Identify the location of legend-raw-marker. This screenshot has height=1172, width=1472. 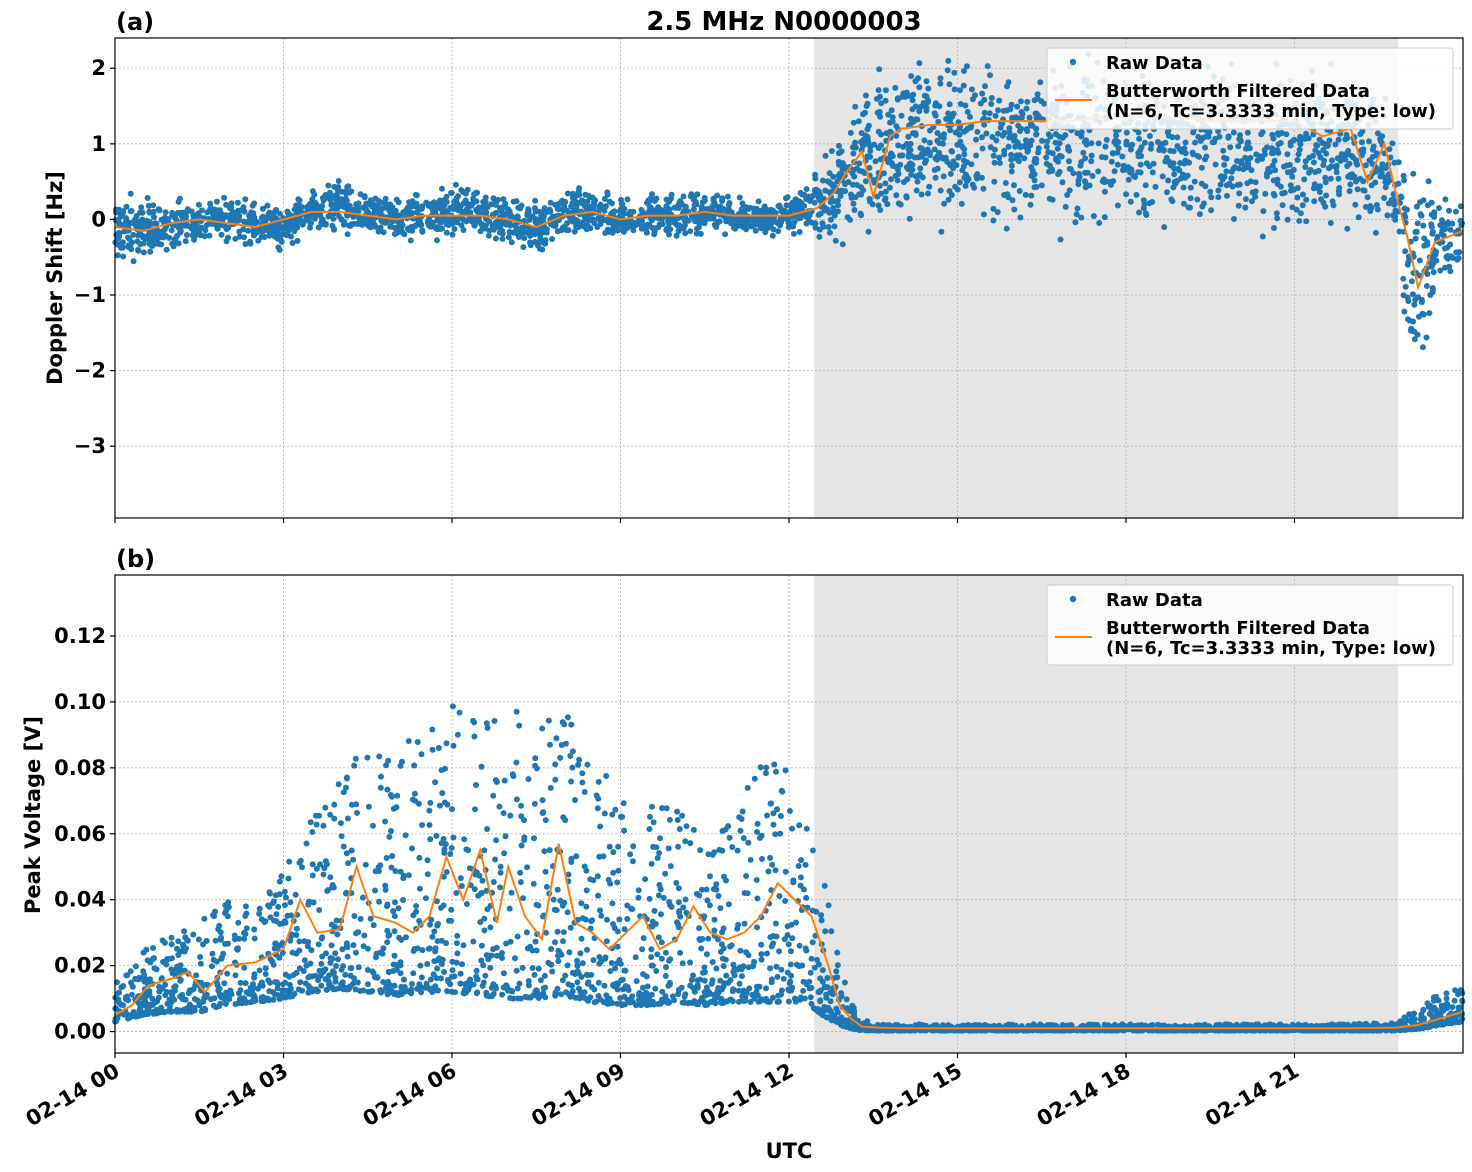
(1073, 62).